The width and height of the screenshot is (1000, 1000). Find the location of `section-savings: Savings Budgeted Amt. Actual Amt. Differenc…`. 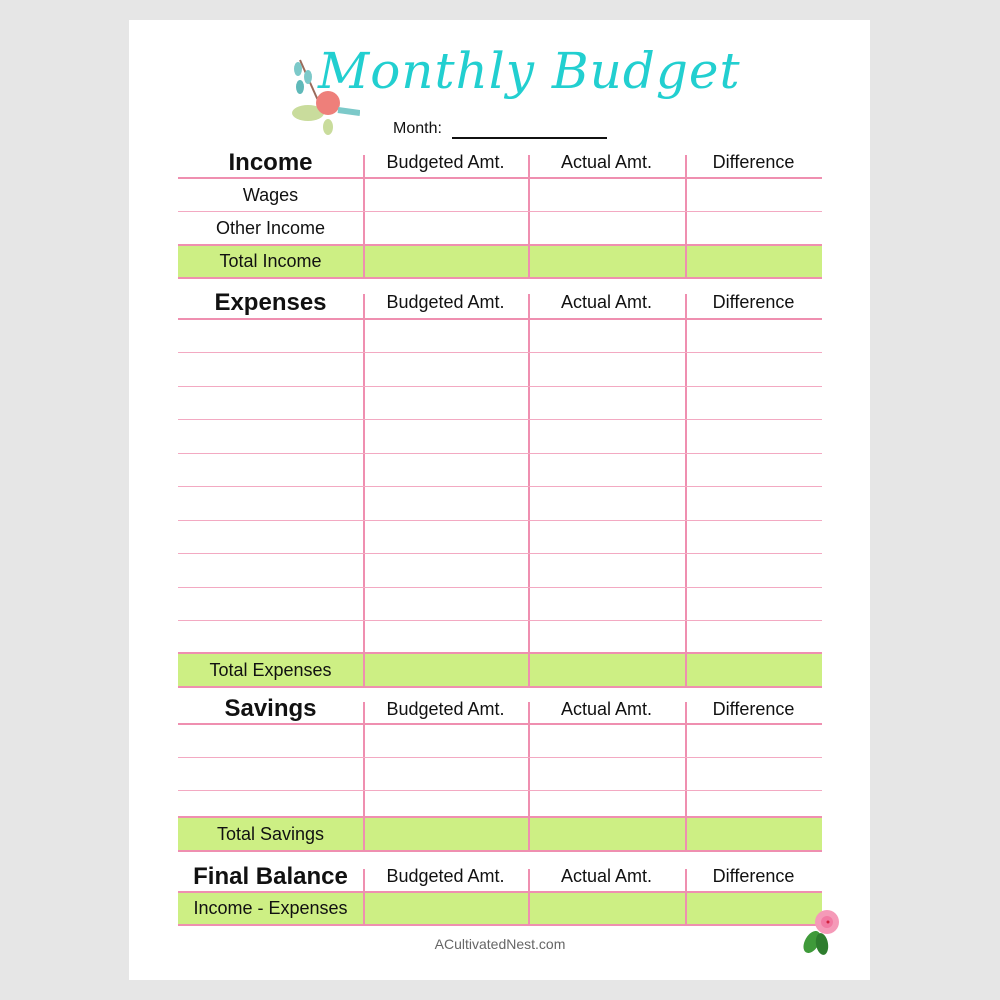

section-savings: Savings Budgeted Amt. Actual Amt. Differenc… is located at coordinates (500, 773).